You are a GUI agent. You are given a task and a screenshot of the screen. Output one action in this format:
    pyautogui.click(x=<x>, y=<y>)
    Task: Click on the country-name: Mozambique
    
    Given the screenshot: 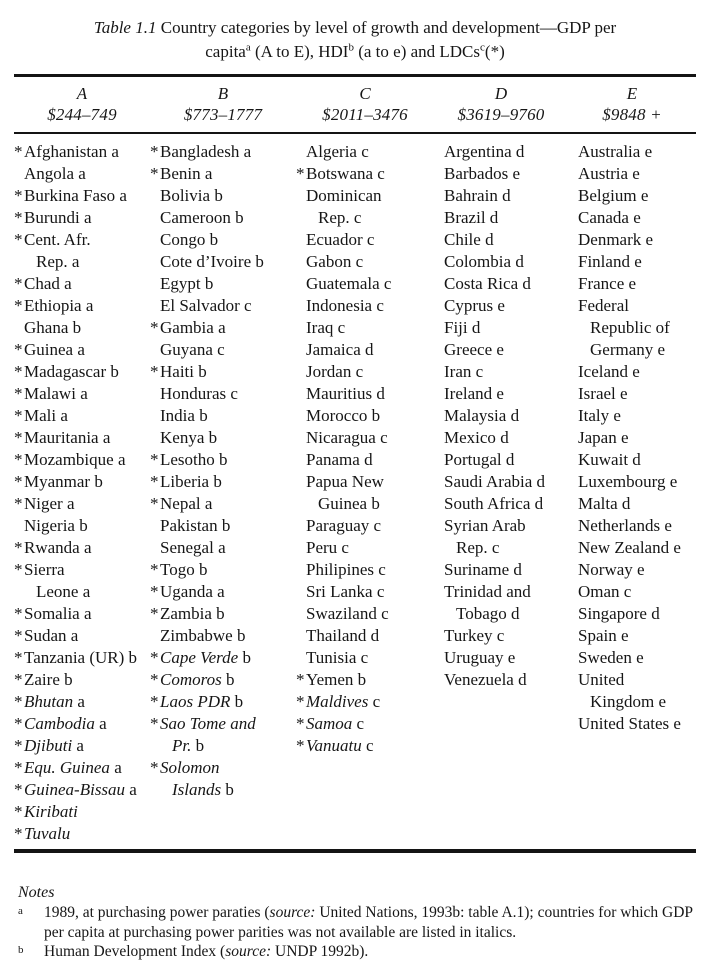 What is the action you would take?
    pyautogui.click(x=69, y=459)
    